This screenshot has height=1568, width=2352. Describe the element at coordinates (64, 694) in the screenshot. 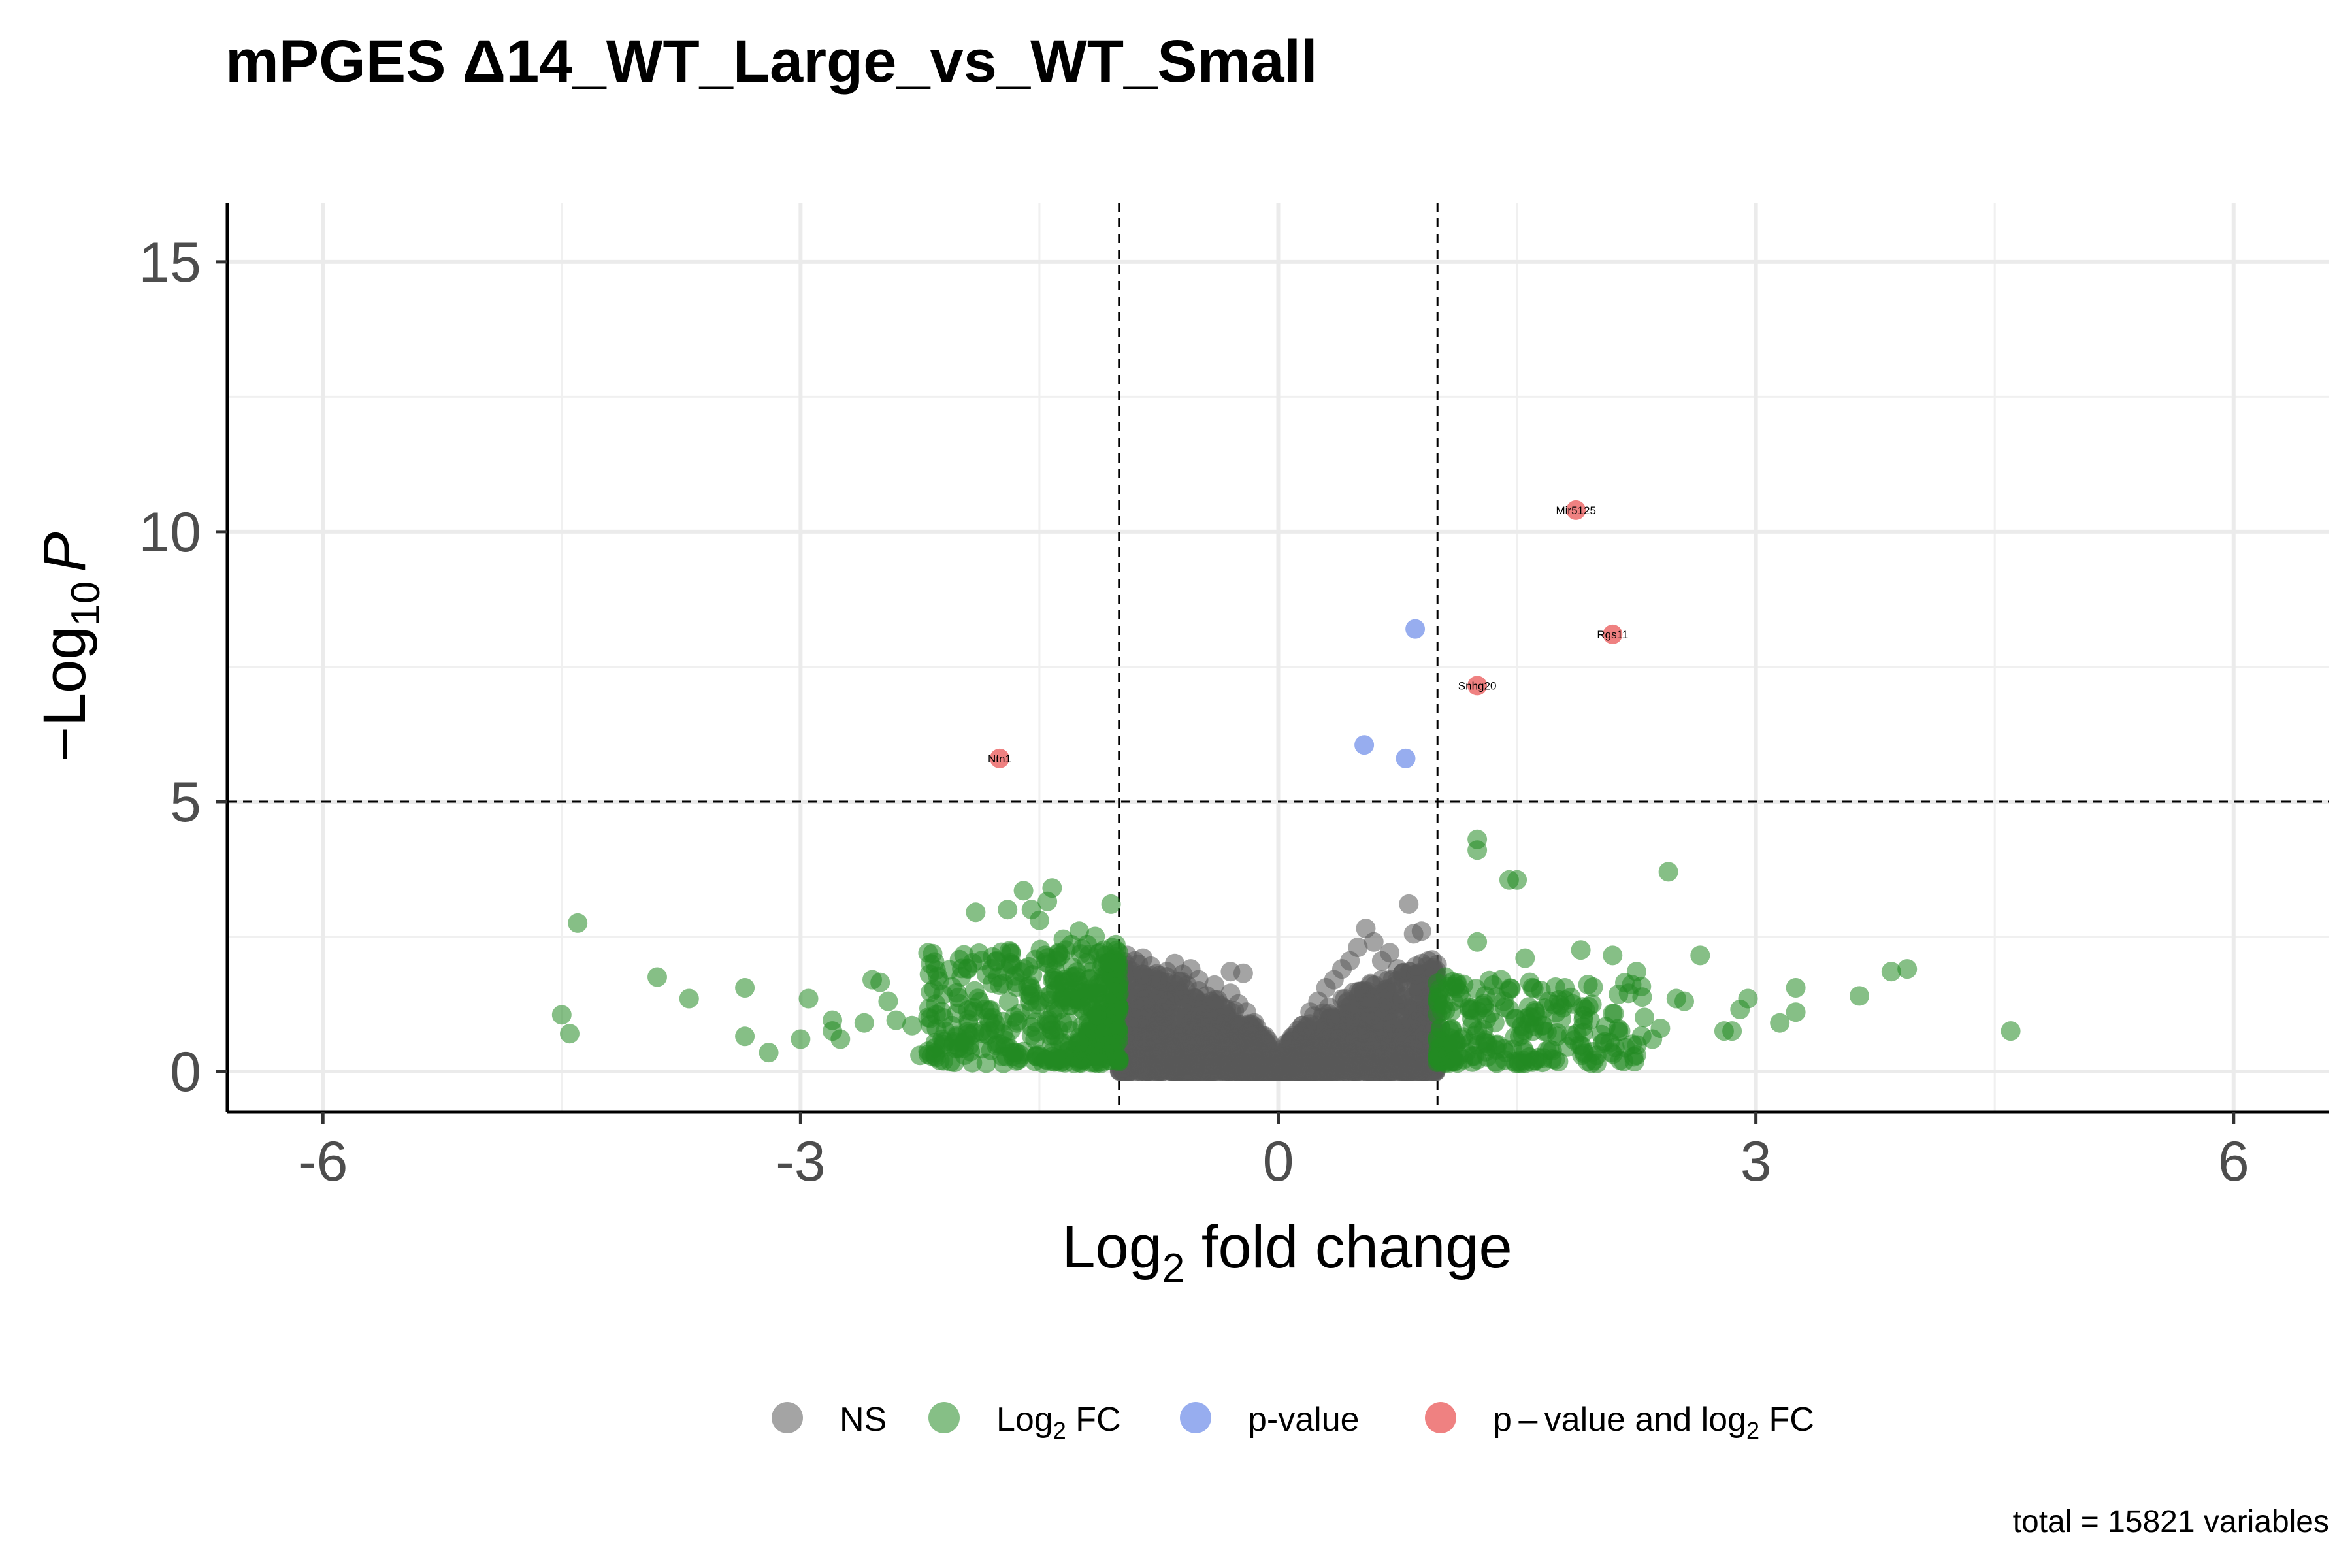

I see `y-axis-title-prefix: −Log` at that location.